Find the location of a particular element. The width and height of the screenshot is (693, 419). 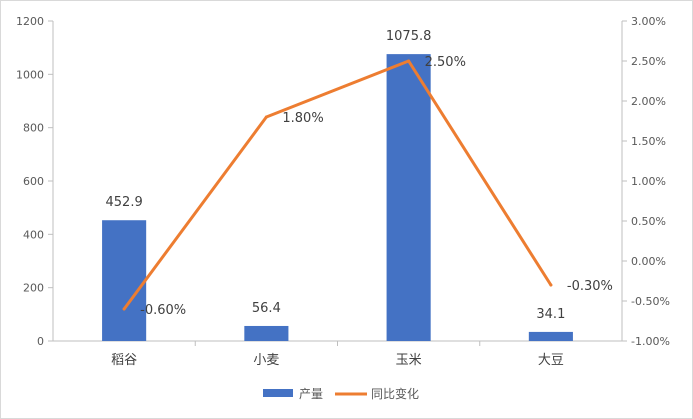

legend-swatch-bar is located at coordinates (278, 393).